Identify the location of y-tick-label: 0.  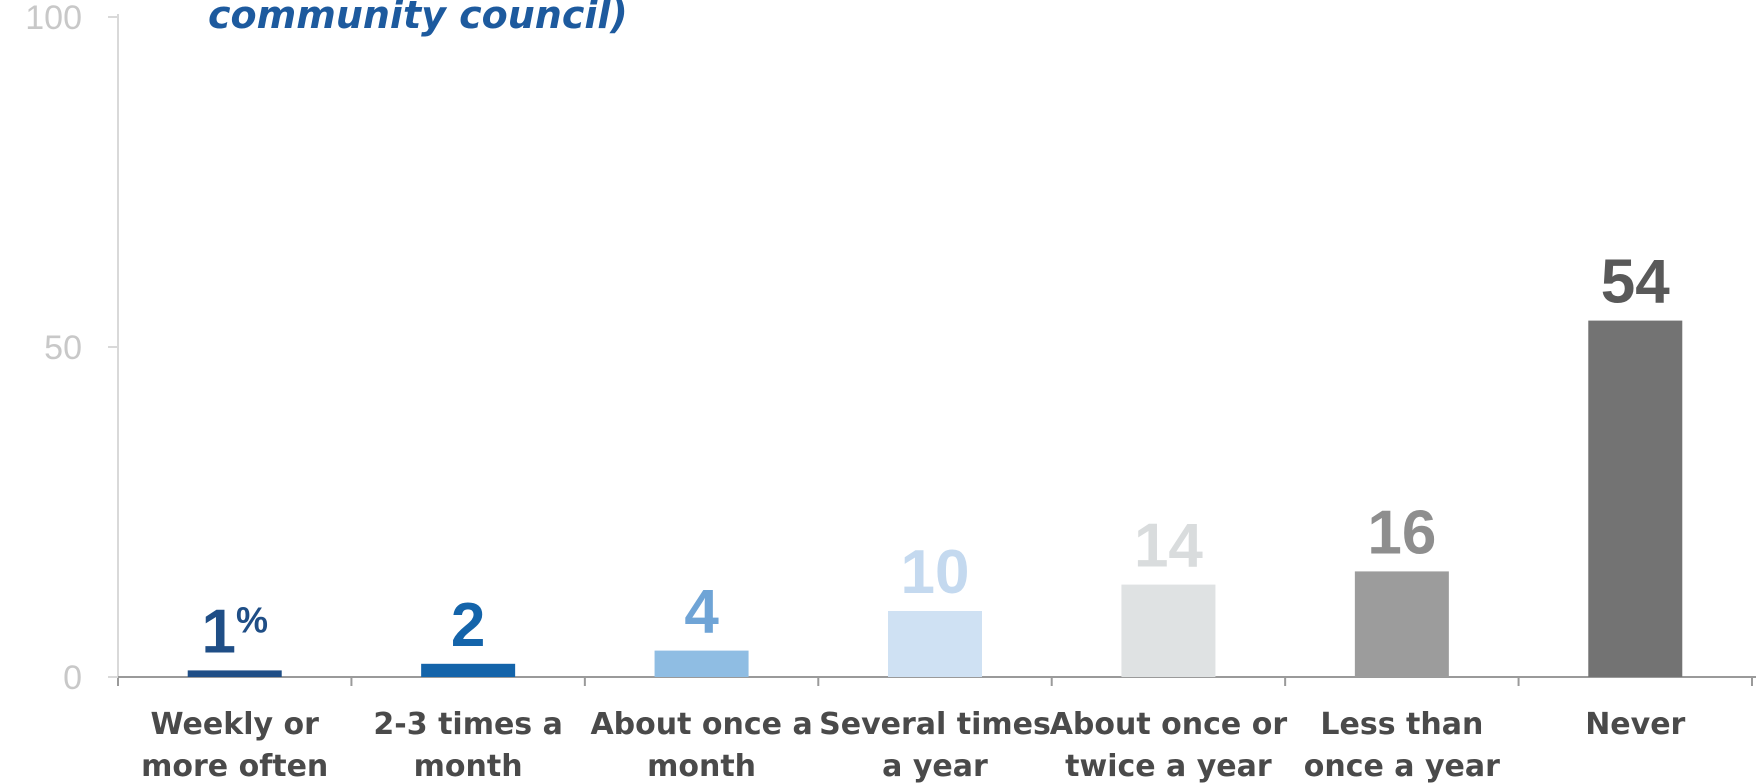
(72, 678).